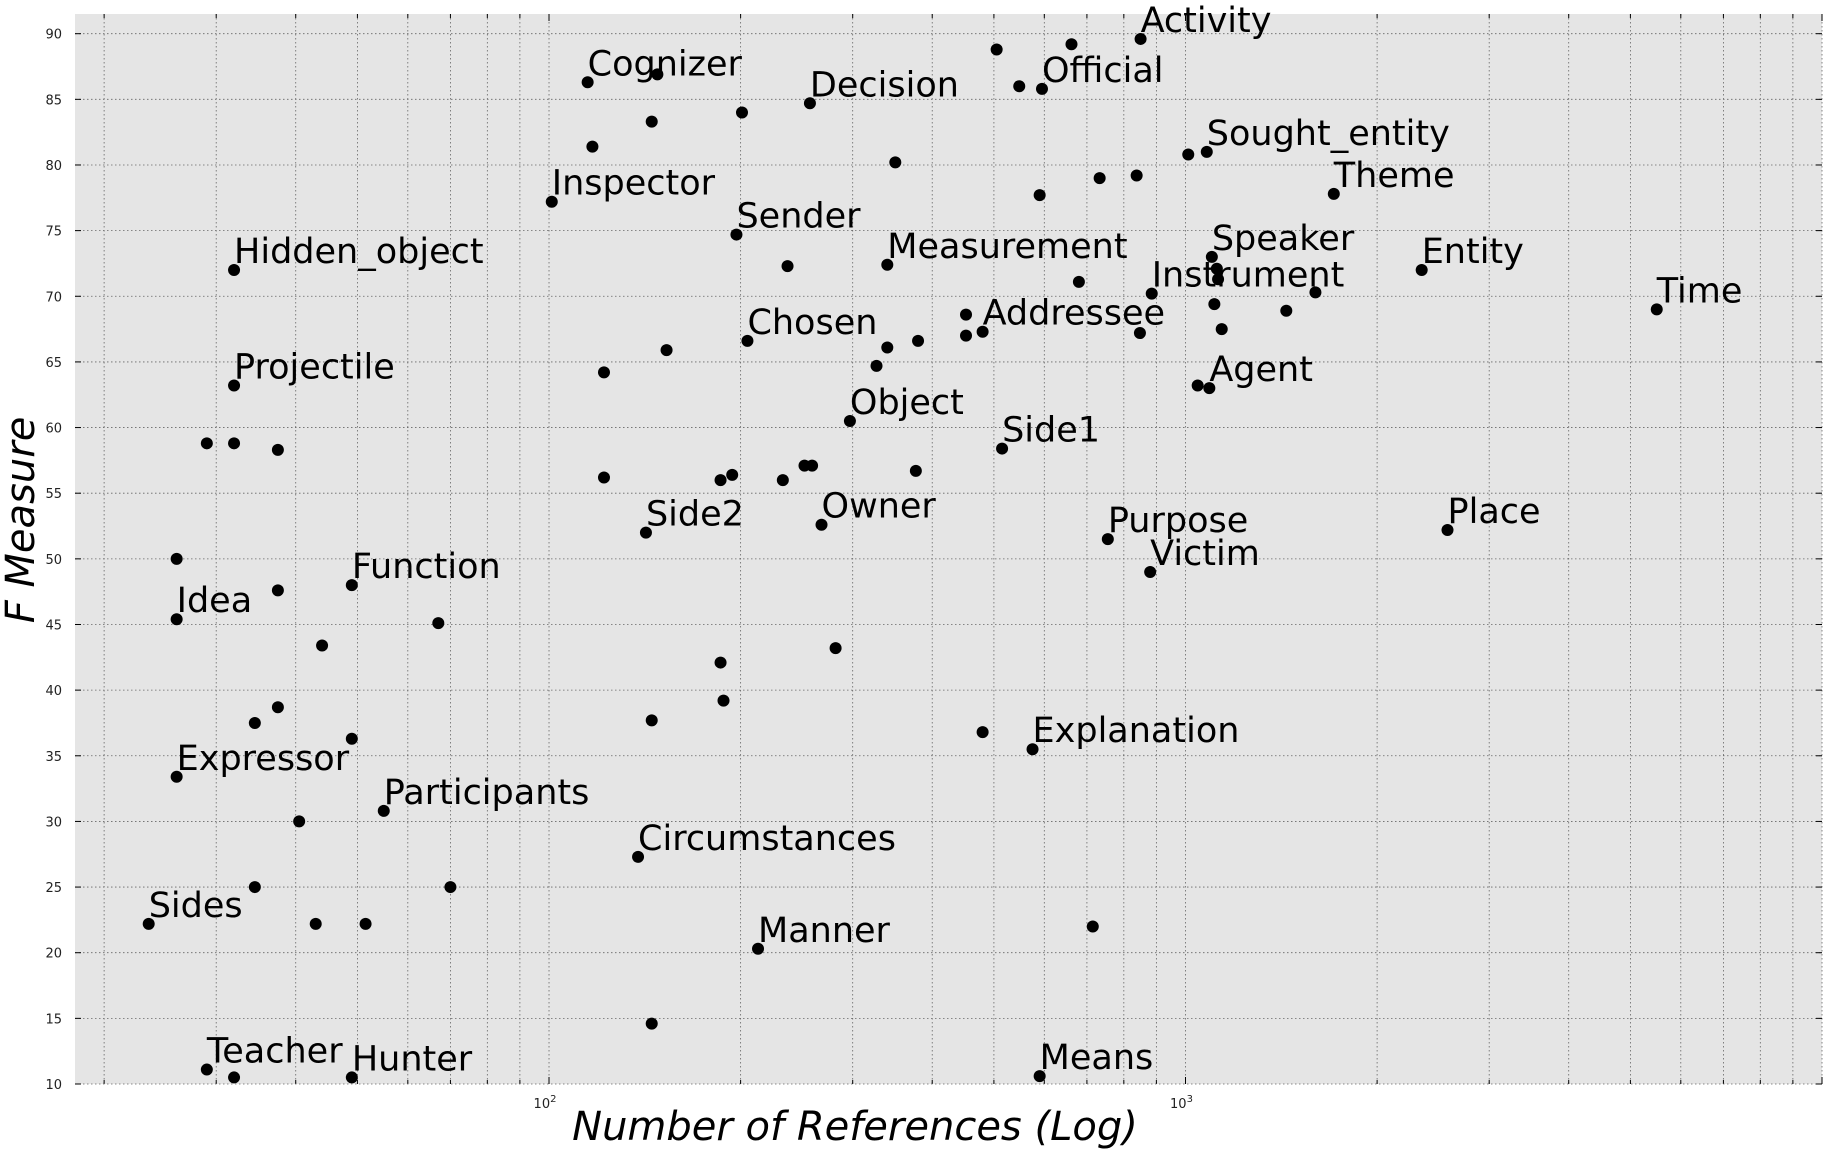 The image size is (1832, 1168). I want to click on point-label: Idea, so click(215, 601).